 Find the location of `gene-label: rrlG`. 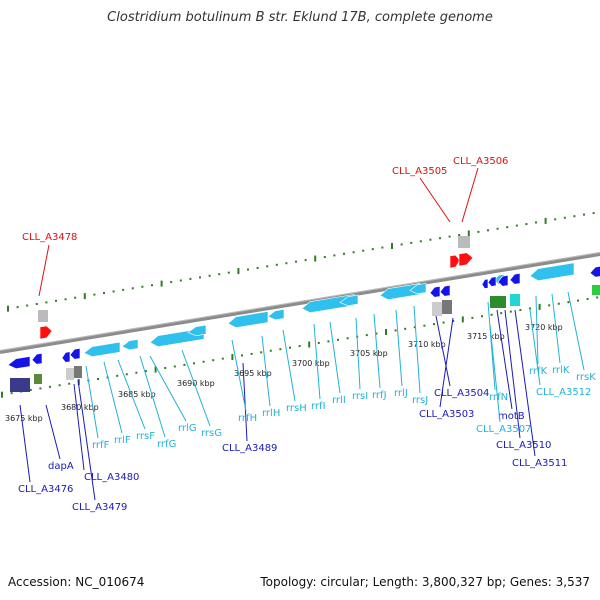

gene-label: rrlG is located at coordinates (187, 428).